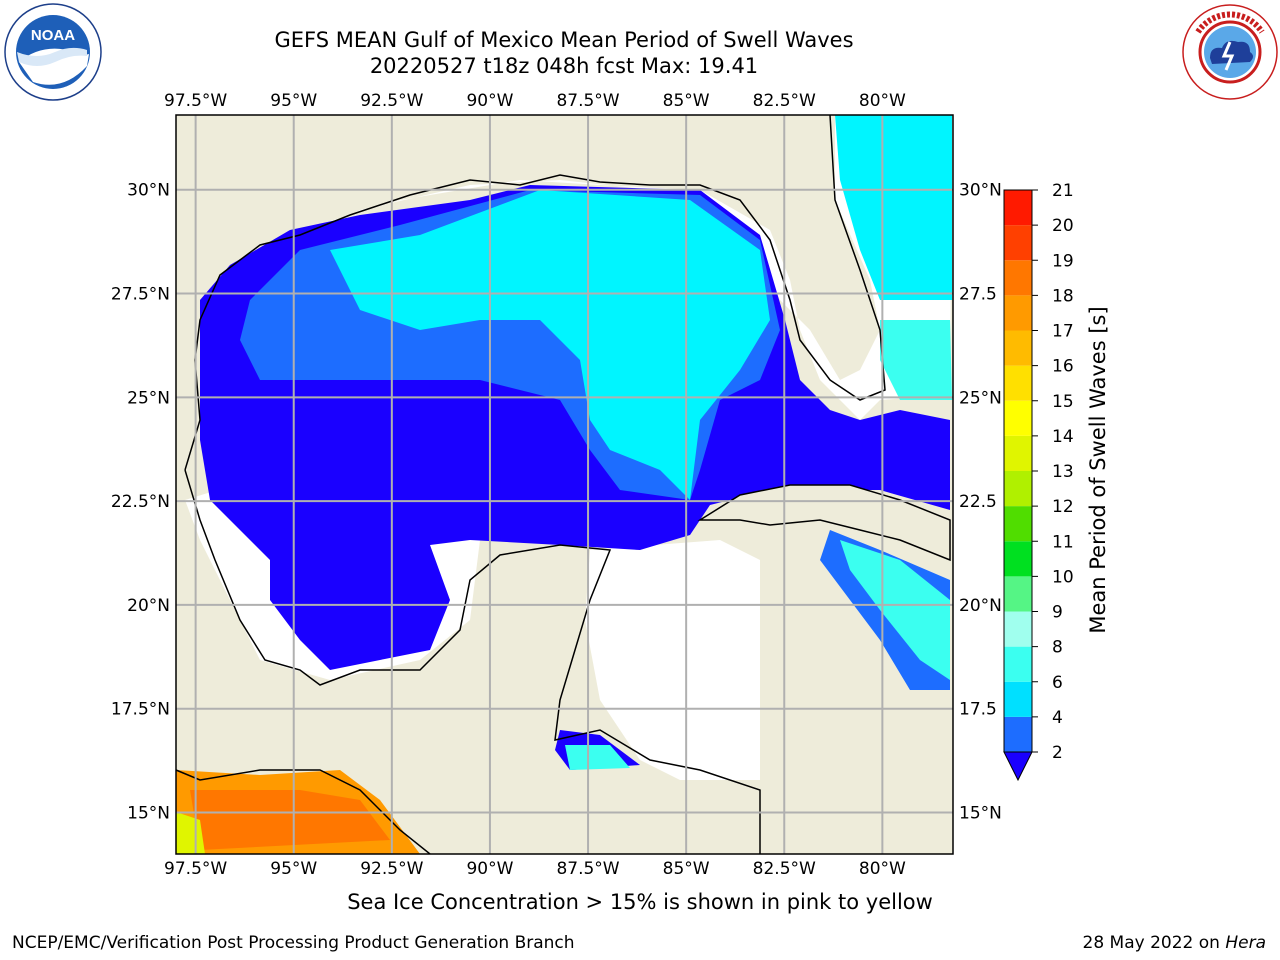 The width and height of the screenshot is (1280, 960). What do you see at coordinates (1057, 648) in the screenshot?
I see `colorbar-tick-label: 8` at bounding box center [1057, 648].